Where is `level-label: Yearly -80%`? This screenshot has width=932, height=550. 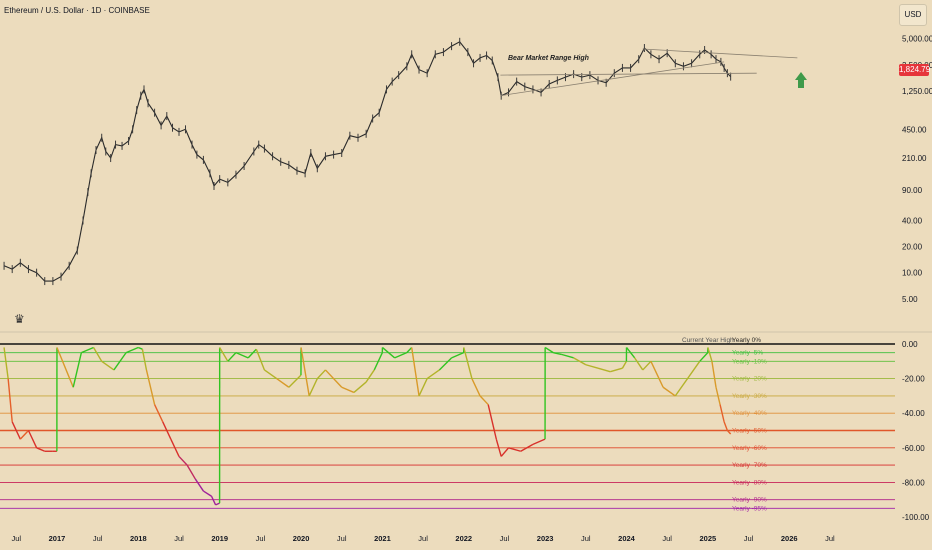
level-label: Yearly -80% is located at coordinates (749, 482).